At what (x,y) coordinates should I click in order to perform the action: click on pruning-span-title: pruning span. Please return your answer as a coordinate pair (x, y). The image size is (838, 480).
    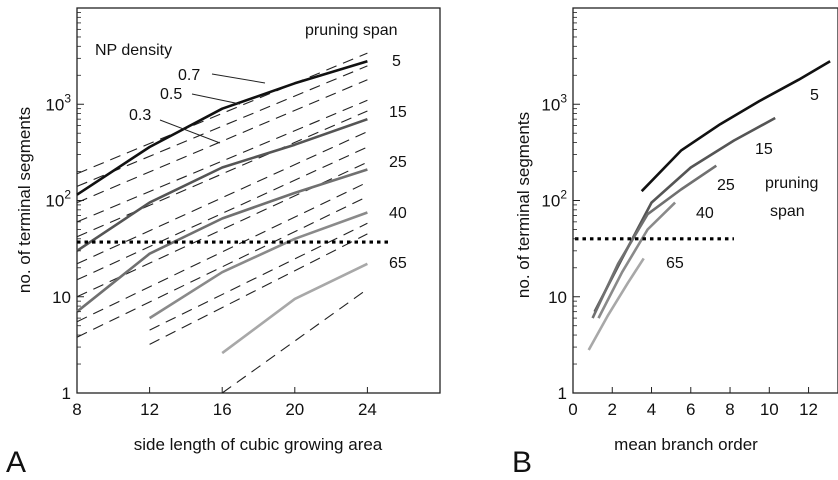
    Looking at the image, I should click on (351, 30).